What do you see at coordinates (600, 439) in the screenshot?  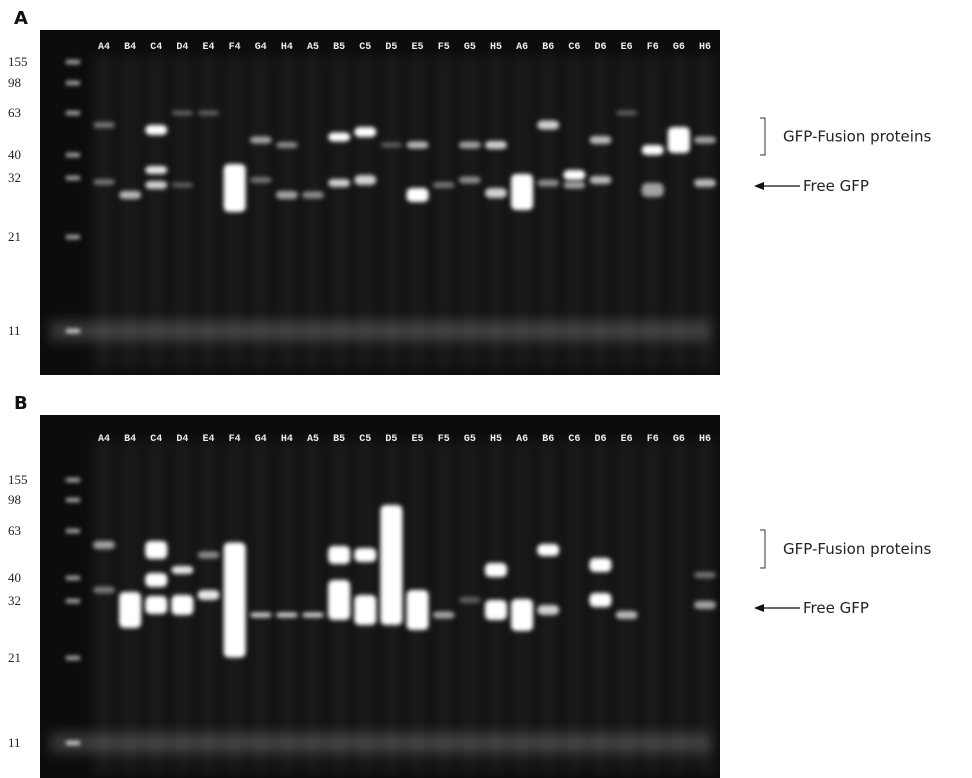 I see `lane-label: D6` at bounding box center [600, 439].